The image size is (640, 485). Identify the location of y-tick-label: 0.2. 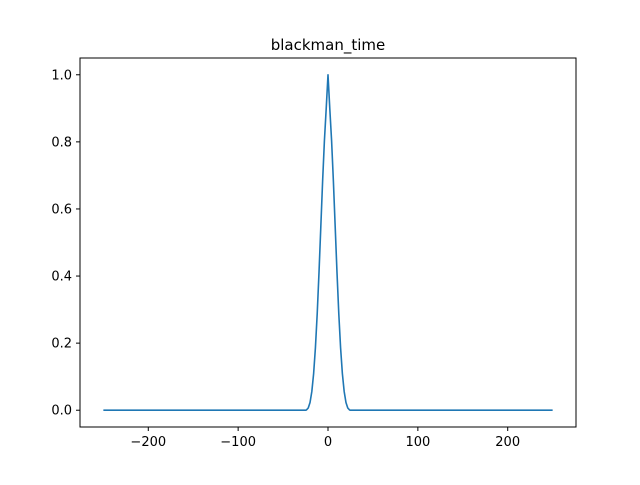
(61, 344).